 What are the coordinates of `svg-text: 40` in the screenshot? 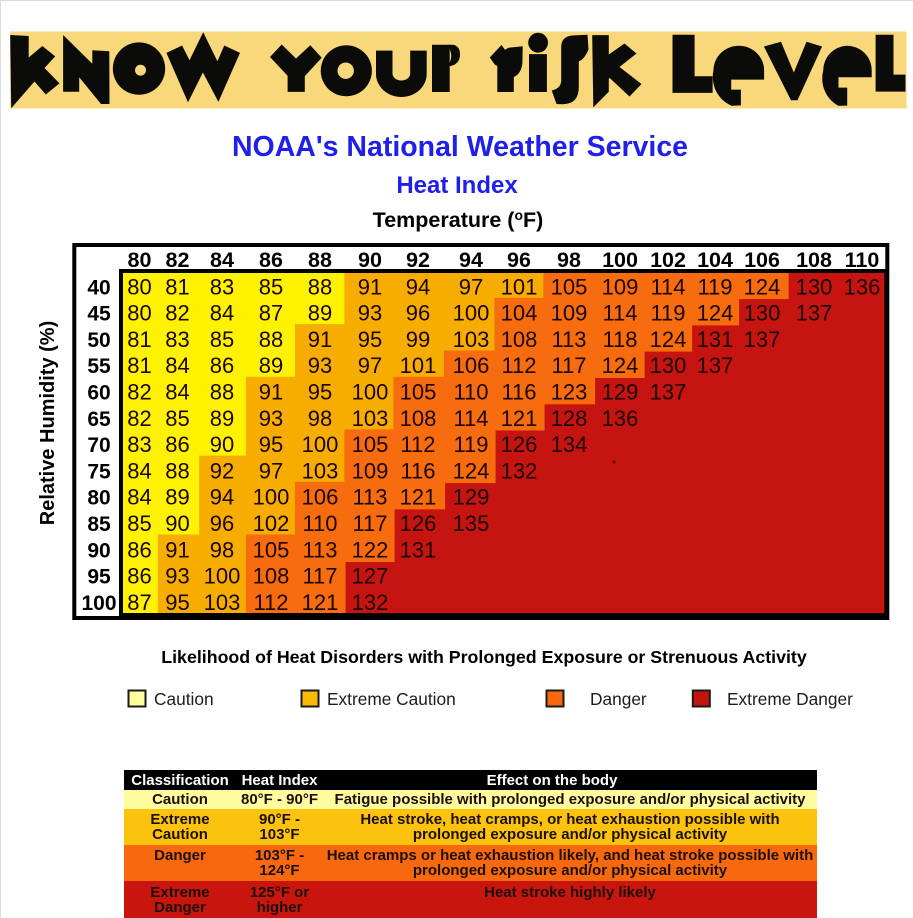 It's located at (98, 287).